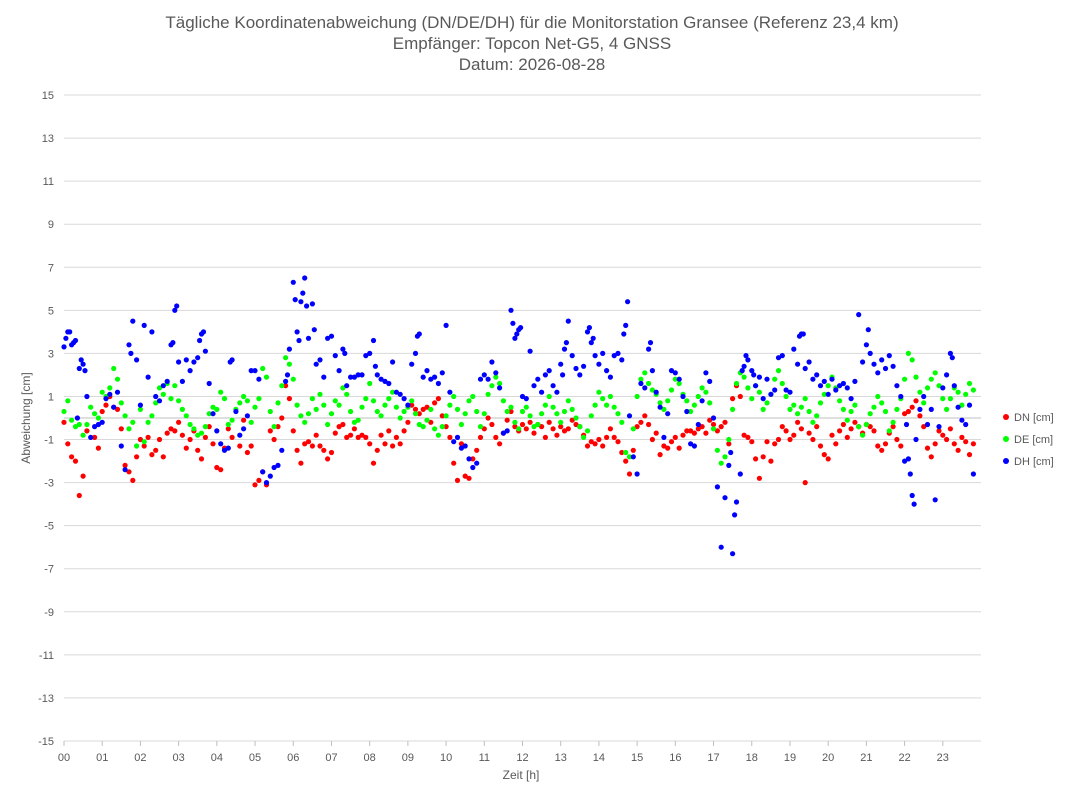 The height and width of the screenshot is (801, 1068). What do you see at coordinates (408, 758) in the screenshot?
I see `x-tick-label: 09` at bounding box center [408, 758].